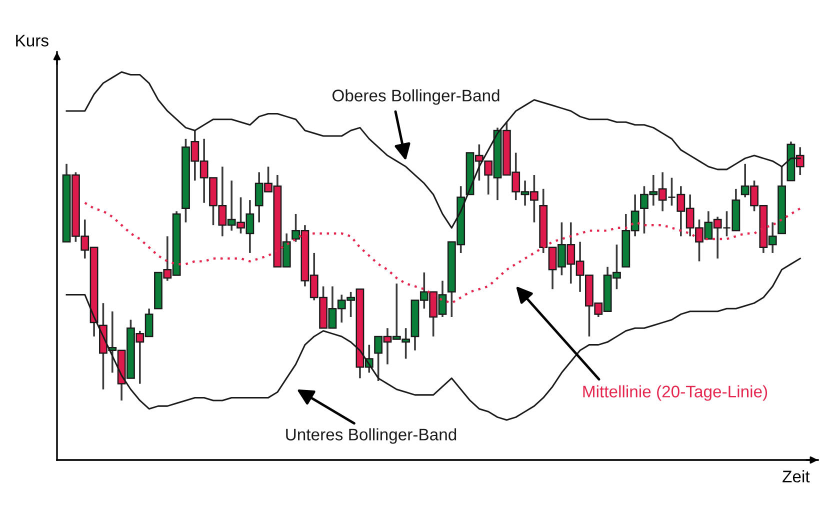 Image resolution: width=840 pixels, height=515 pixels. What do you see at coordinates (416, 97) in the screenshot?
I see `series-label: Oberes Bollinger-Band` at bounding box center [416, 97].